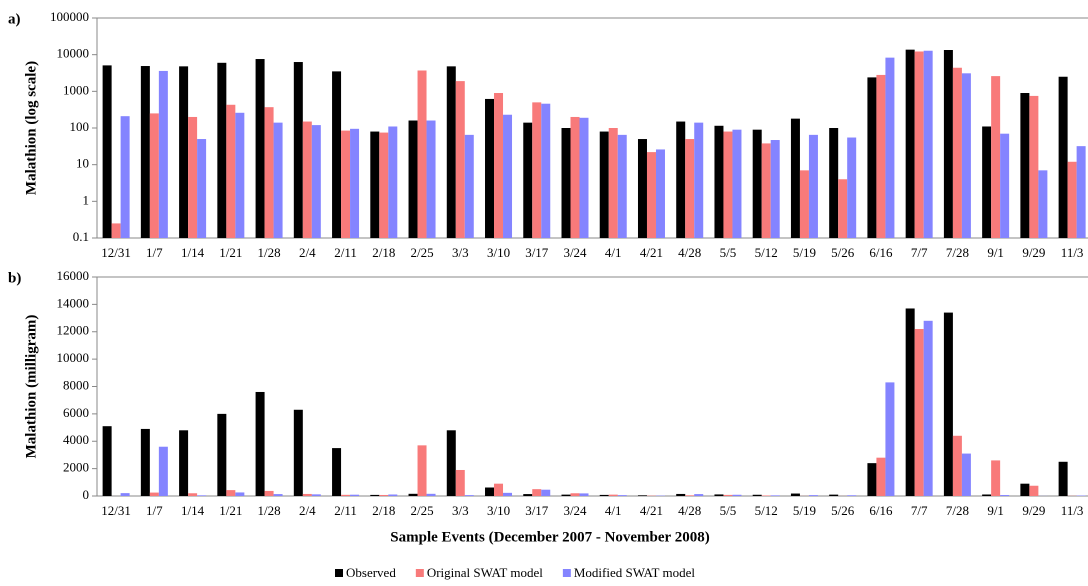  I want to click on x-tick-label: 5/26, so click(843, 510).